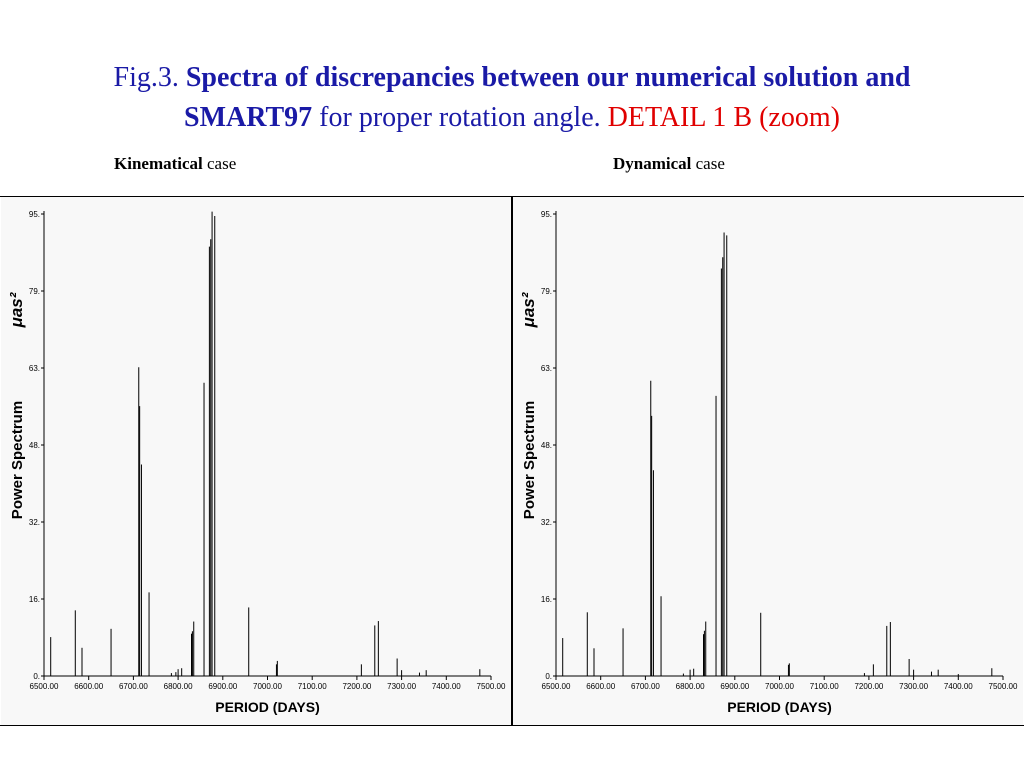  What do you see at coordinates (512, 461) in the screenshot?
I see `panel-divider` at bounding box center [512, 461].